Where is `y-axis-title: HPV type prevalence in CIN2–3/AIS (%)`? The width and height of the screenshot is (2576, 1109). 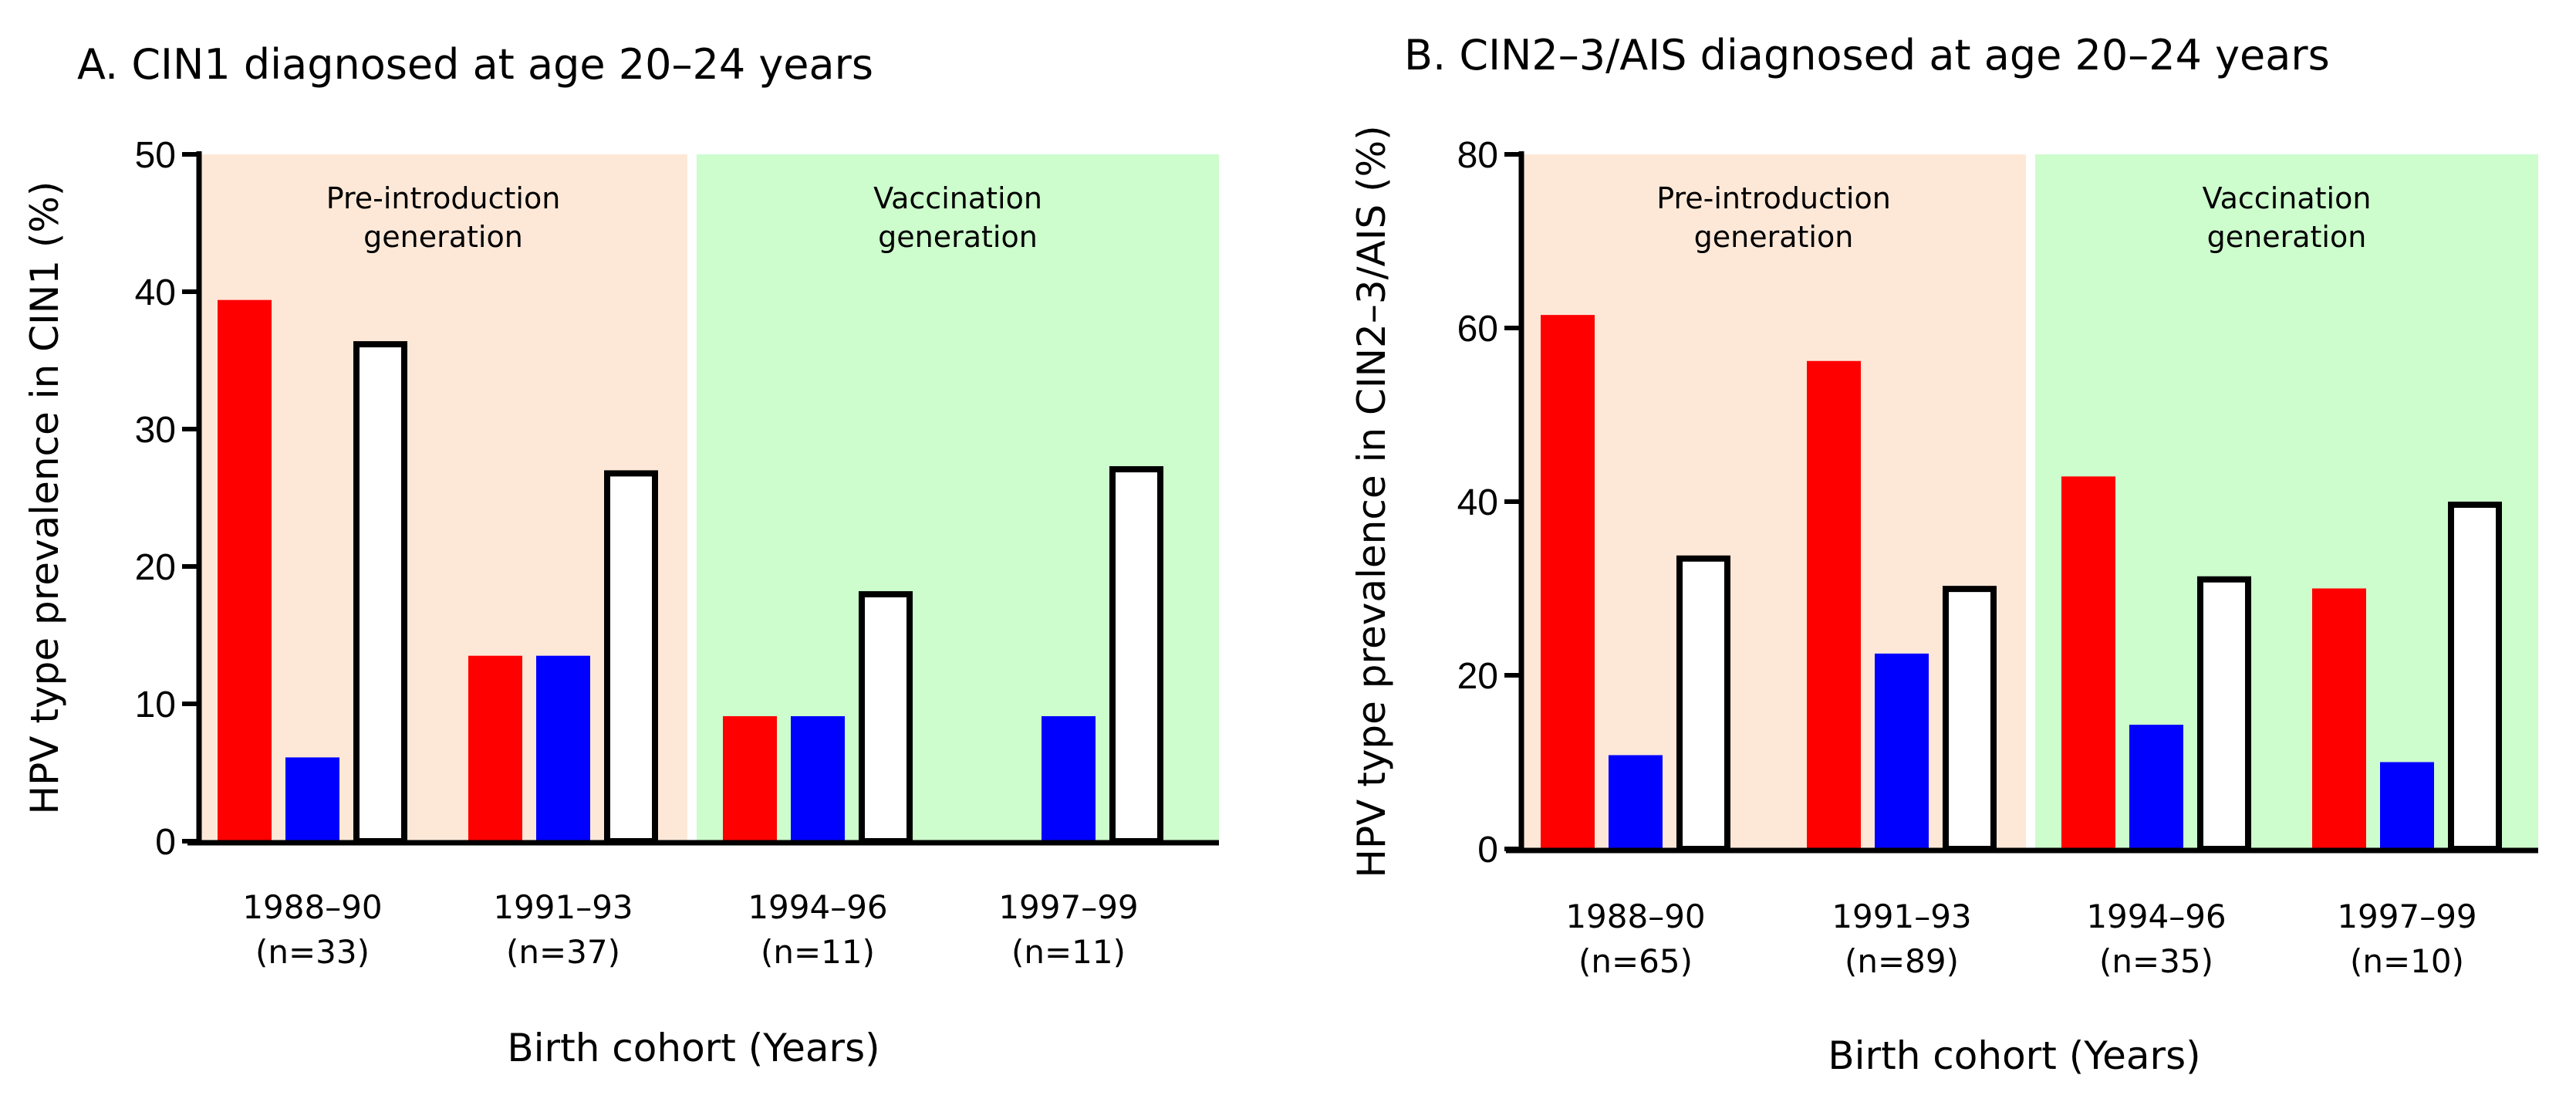
y-axis-title: HPV type prevalence in CIN2–3/AIS (%) is located at coordinates (1371, 501).